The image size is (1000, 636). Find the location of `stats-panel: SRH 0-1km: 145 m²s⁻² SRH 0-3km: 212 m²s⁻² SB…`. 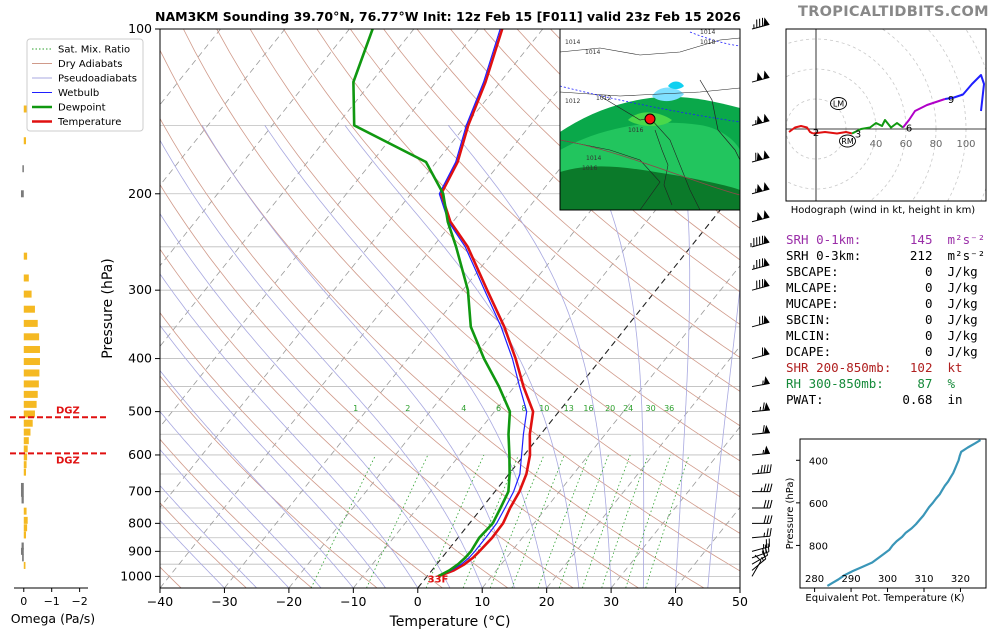

stats-panel: SRH 0-1km: 145 m²s⁻² SRH 0-3km: 212 m²s⁻² SB… is located at coordinates (886, 320).